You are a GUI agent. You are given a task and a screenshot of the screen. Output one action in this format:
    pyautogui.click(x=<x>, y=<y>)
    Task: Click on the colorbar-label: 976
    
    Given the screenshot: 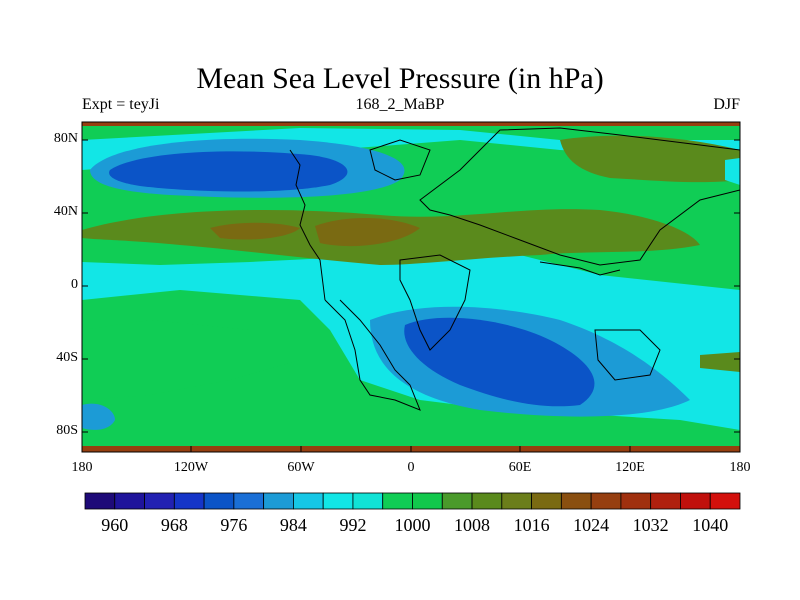 What is the action you would take?
    pyautogui.click(x=234, y=525)
    